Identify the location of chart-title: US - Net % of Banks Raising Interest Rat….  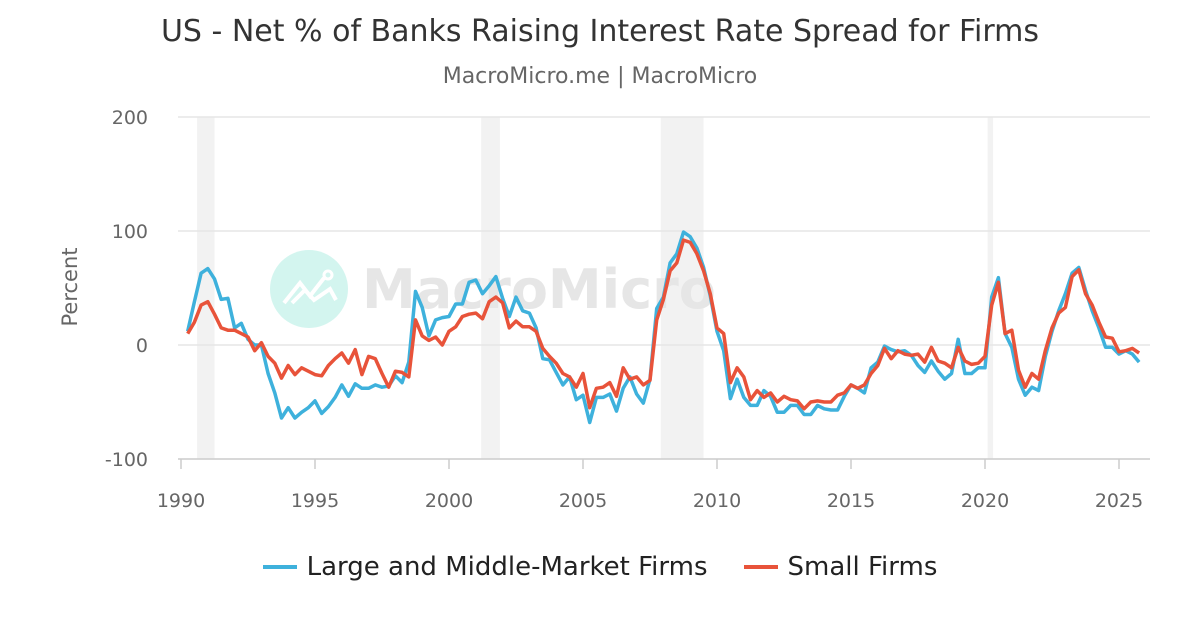
(600, 31).